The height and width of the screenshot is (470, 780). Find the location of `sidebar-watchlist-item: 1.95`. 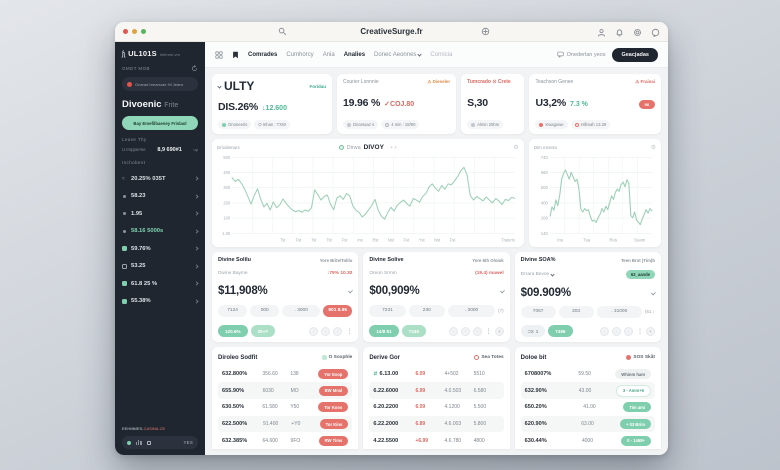

sidebar-watchlist-item: 1.95 is located at coordinates (160, 214).